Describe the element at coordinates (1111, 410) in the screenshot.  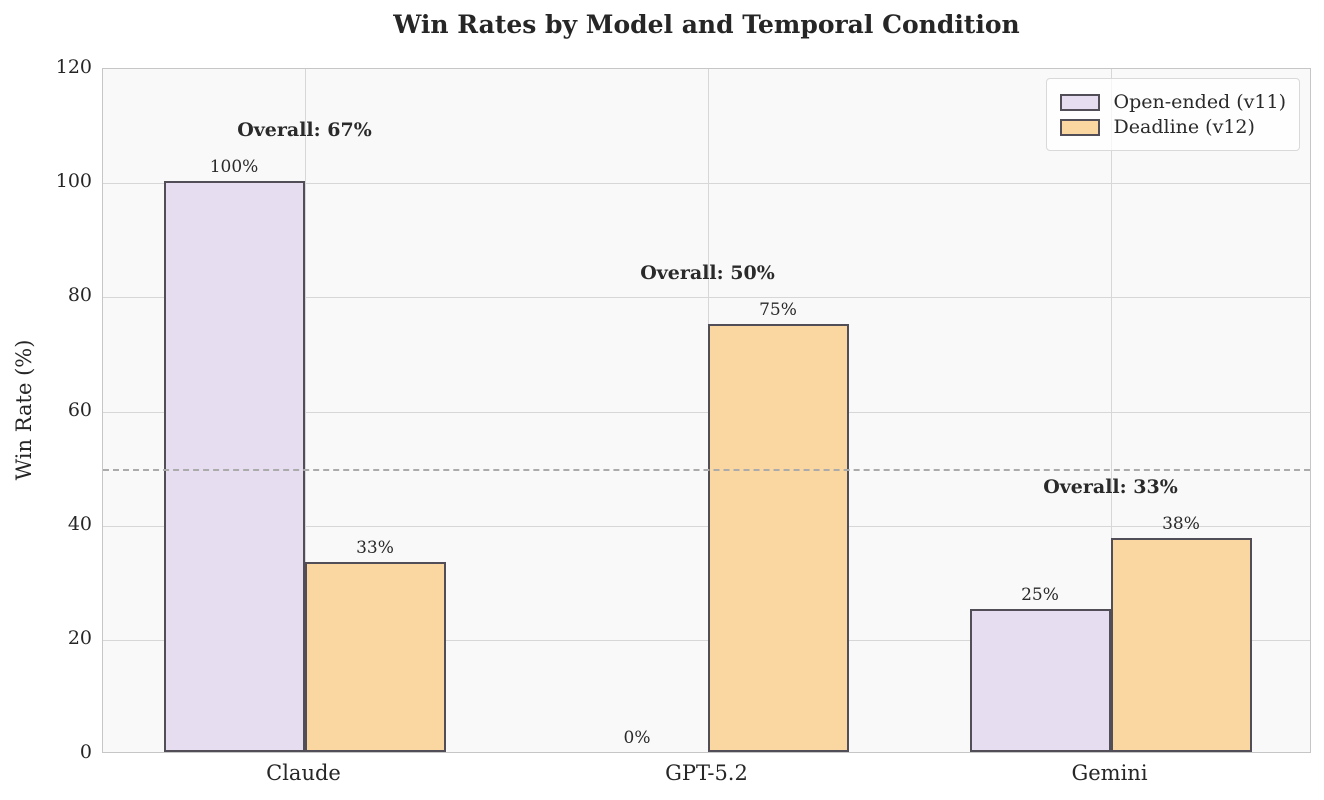
I see `gridline-vertical-gemini` at that location.